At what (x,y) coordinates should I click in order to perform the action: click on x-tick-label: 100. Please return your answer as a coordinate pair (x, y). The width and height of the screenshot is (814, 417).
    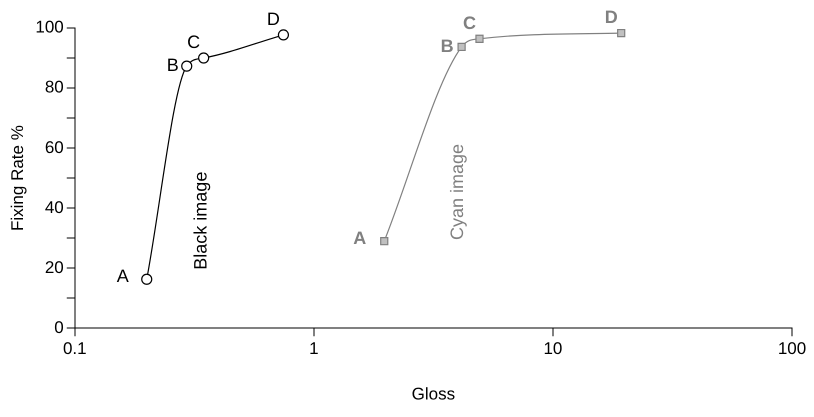
    Looking at the image, I should click on (792, 348).